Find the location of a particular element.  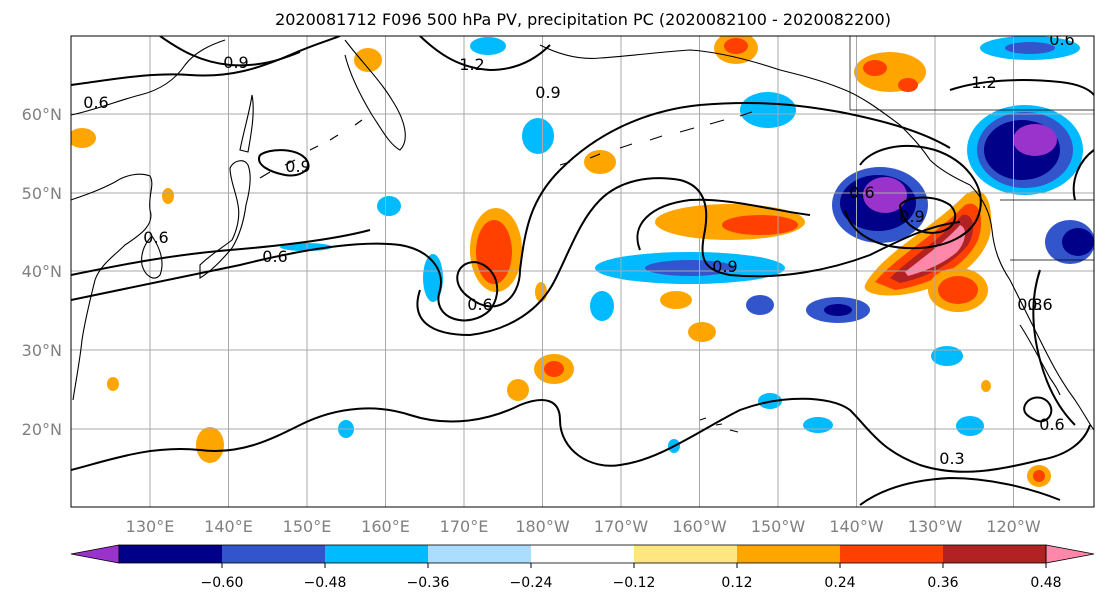

colorbar-tick-label: −0.12 is located at coordinates (634, 583).